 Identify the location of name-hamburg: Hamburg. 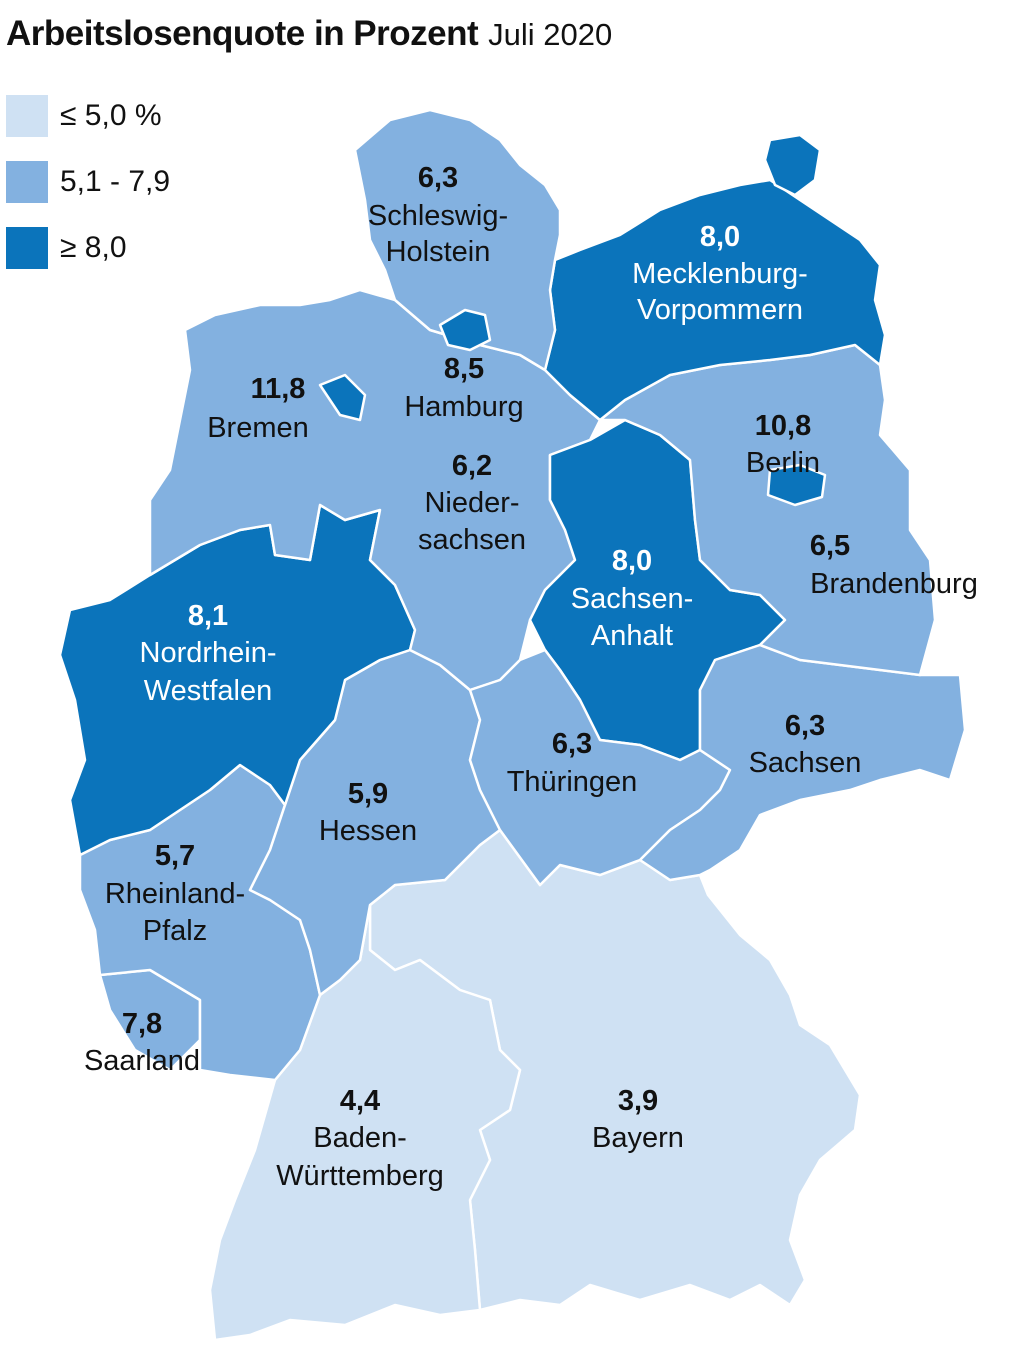
(463, 407).